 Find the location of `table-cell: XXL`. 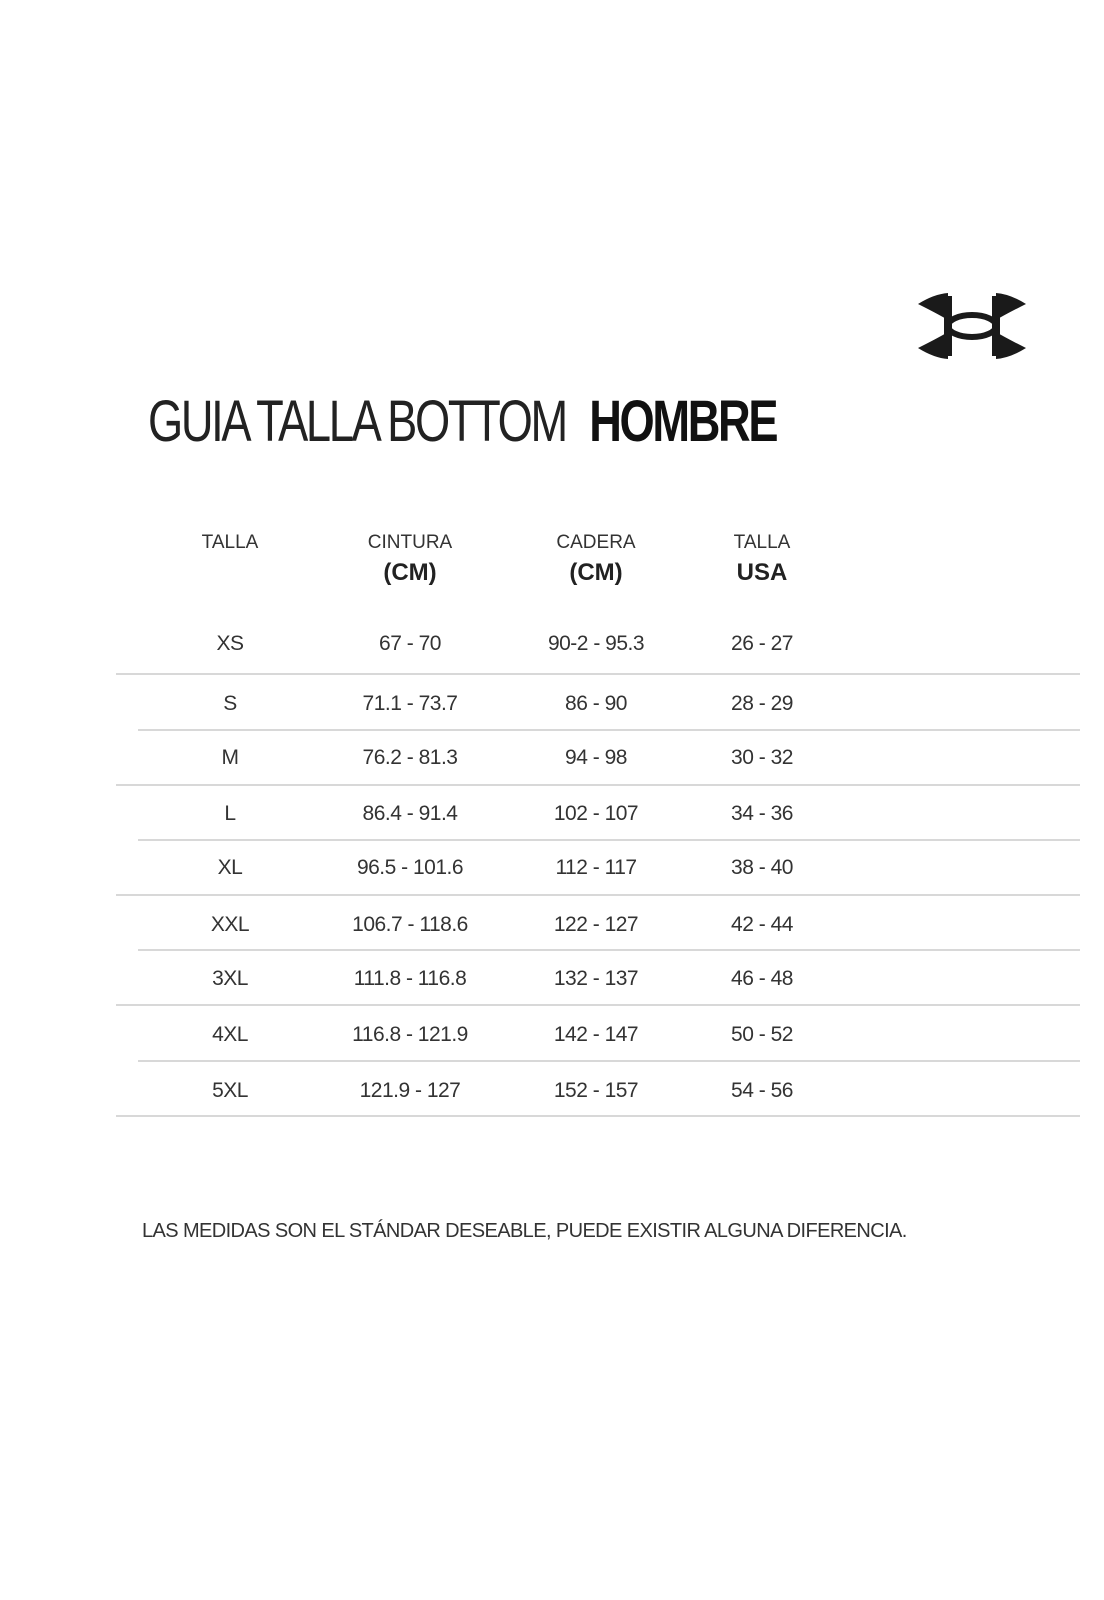

table-cell: XXL is located at coordinates (230, 924).